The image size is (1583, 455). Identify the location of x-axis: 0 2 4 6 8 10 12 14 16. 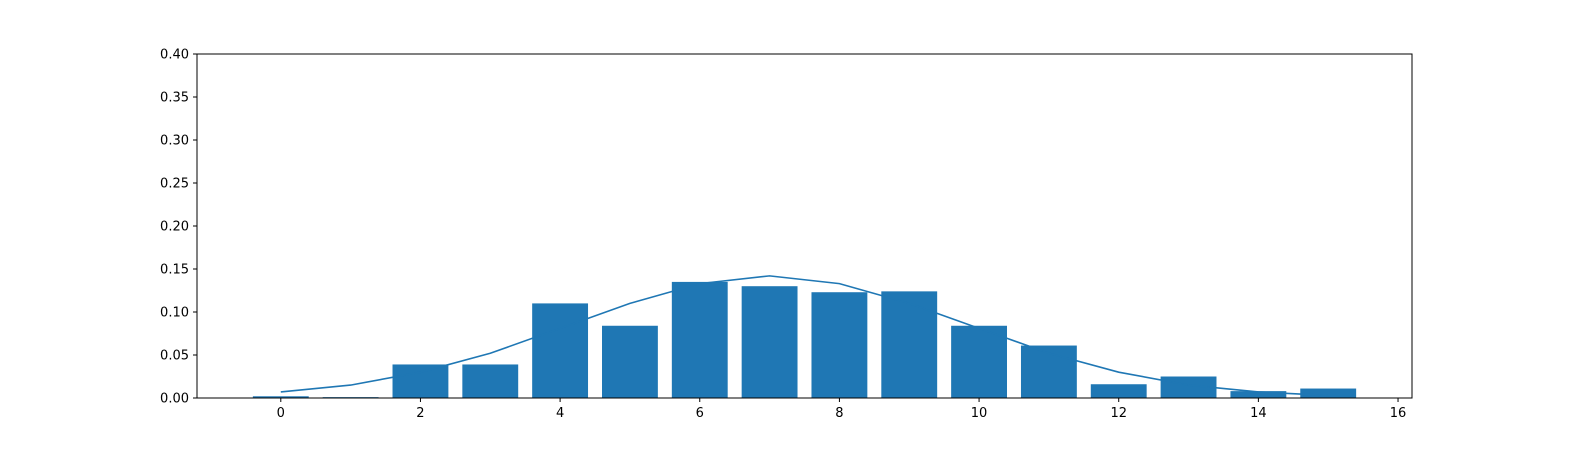
(842, 409).